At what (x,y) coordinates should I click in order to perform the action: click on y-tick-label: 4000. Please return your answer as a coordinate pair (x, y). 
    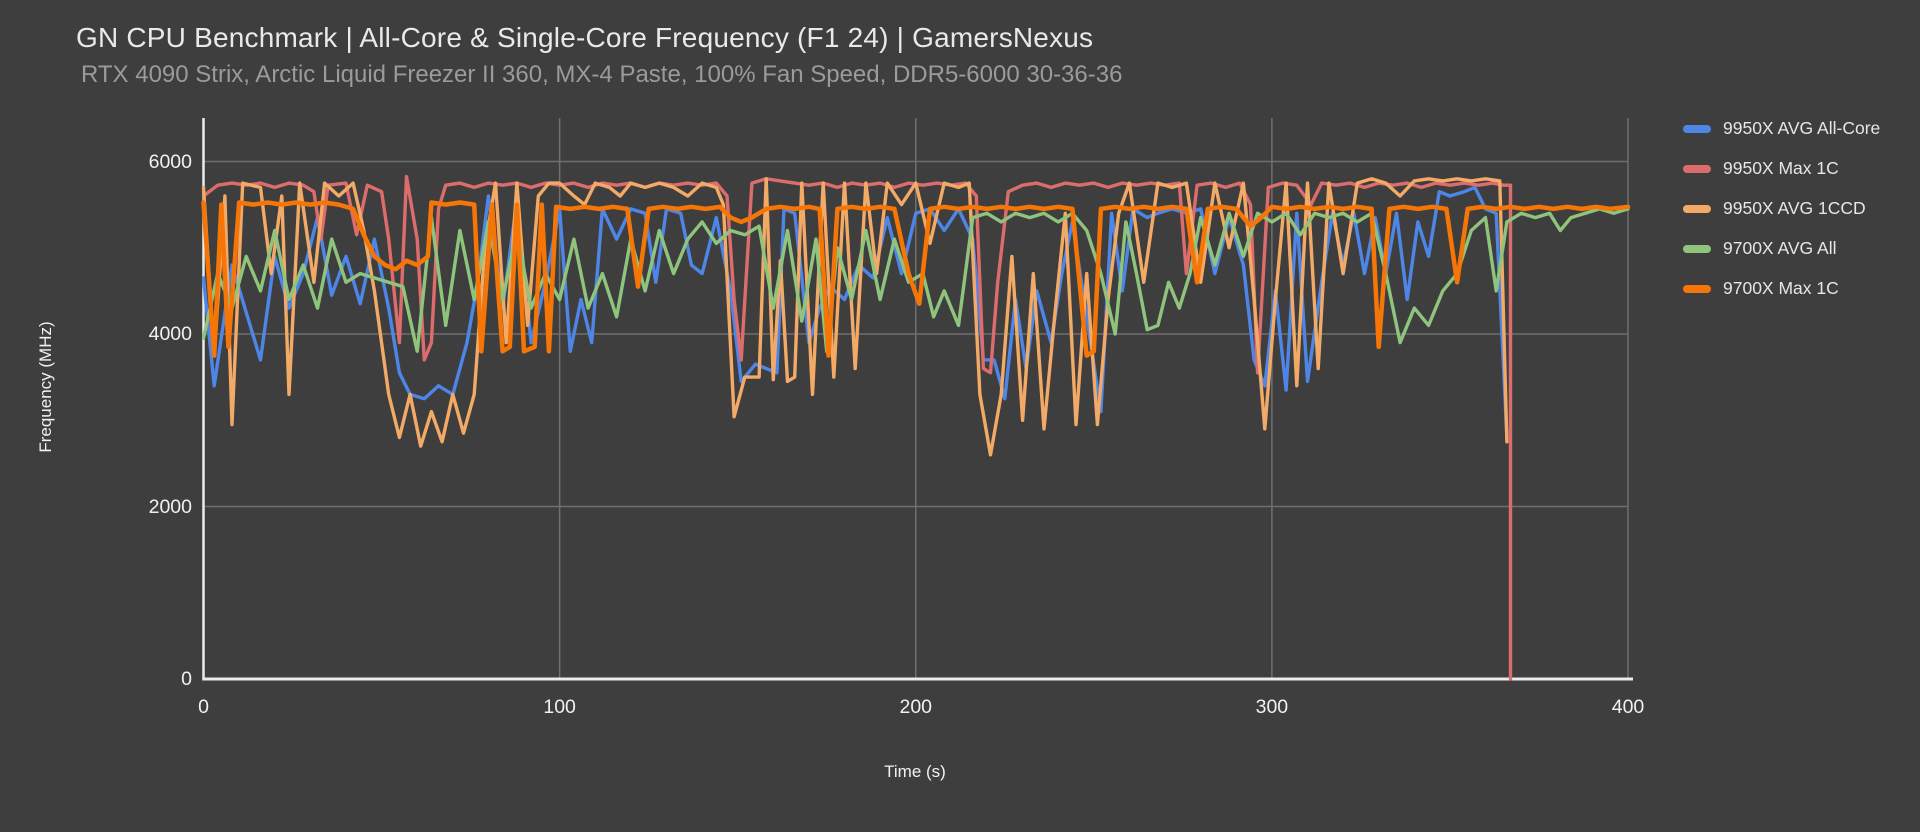
    Looking at the image, I should click on (170, 334).